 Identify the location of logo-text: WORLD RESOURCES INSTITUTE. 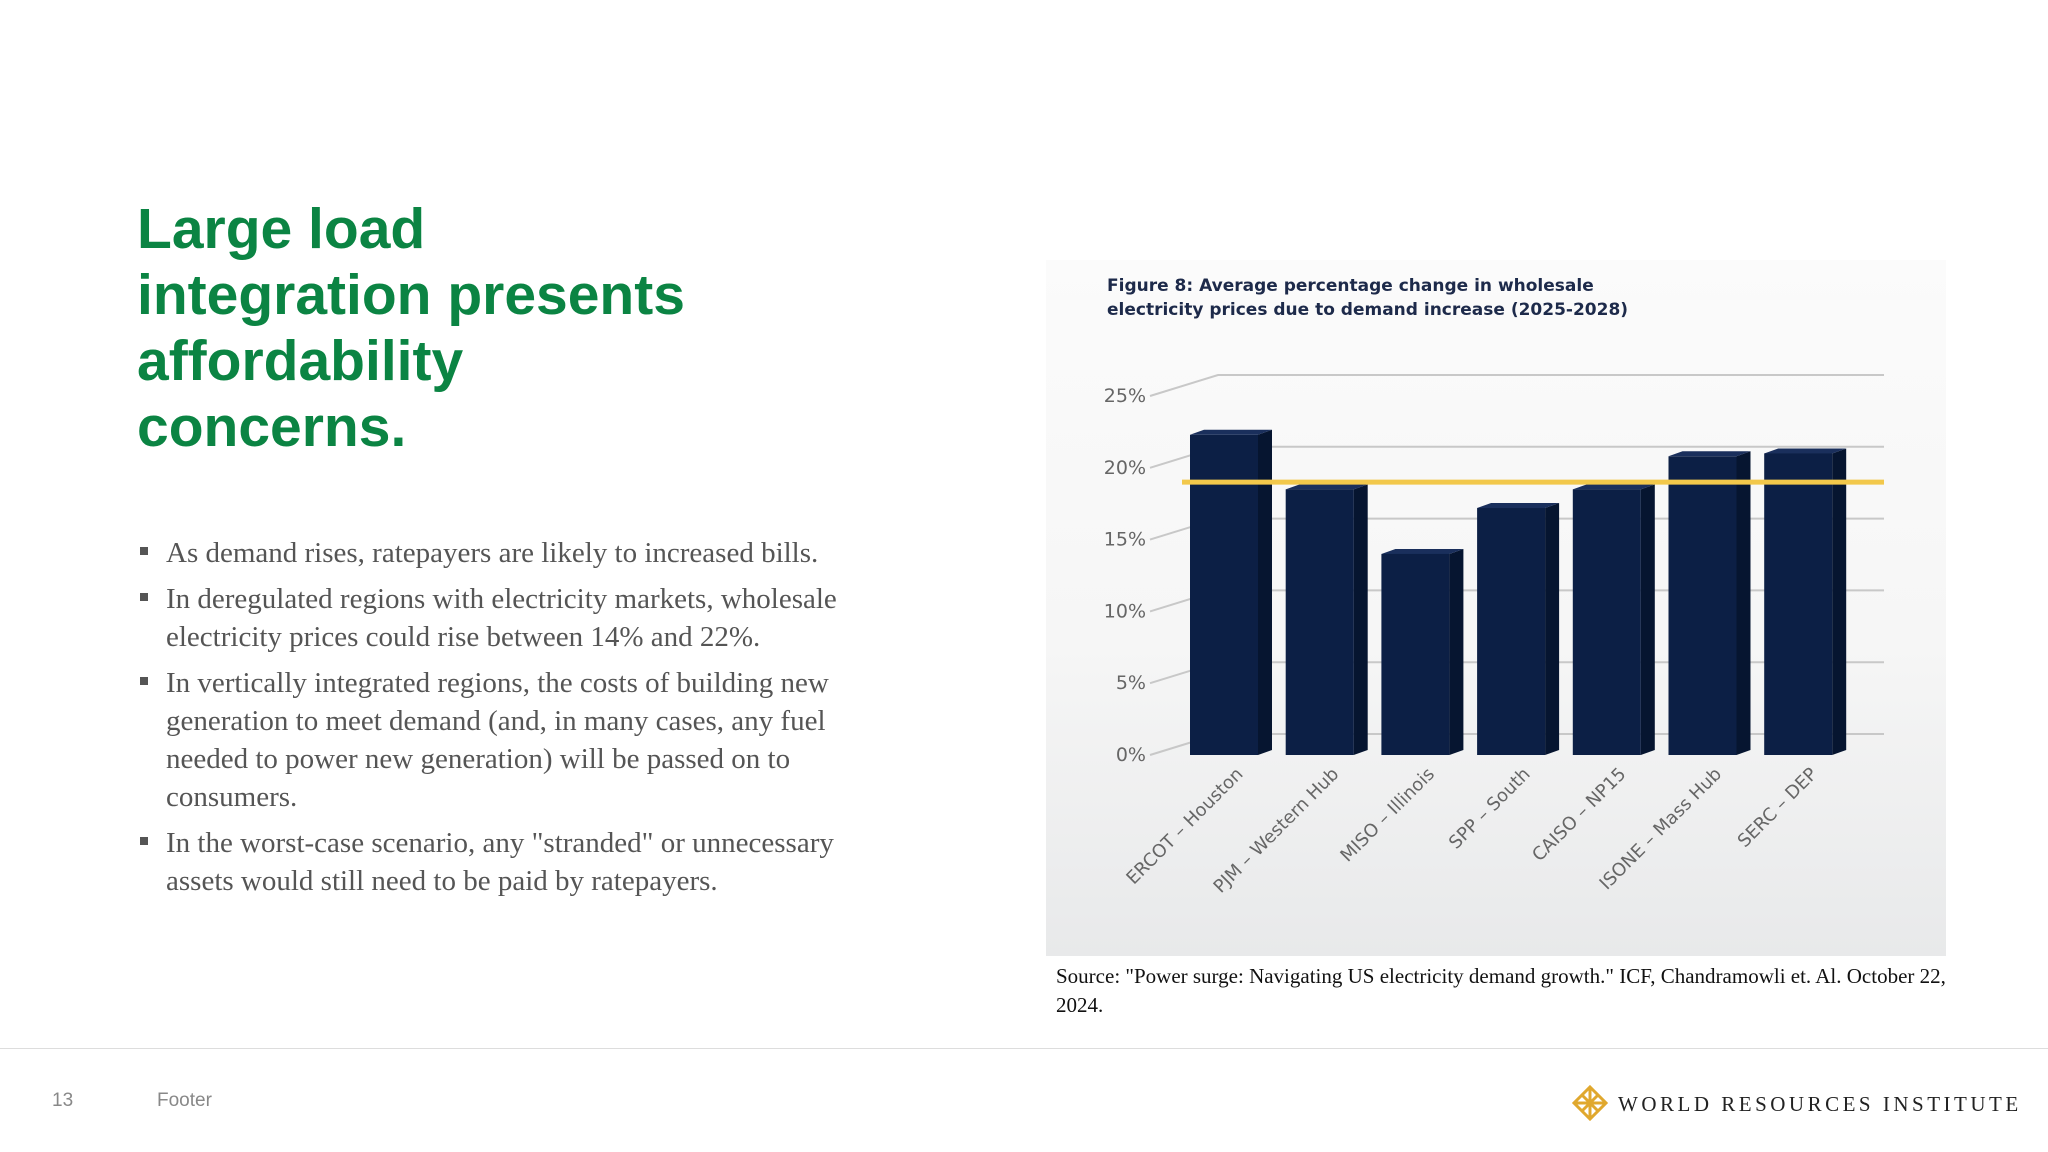
(1820, 1104).